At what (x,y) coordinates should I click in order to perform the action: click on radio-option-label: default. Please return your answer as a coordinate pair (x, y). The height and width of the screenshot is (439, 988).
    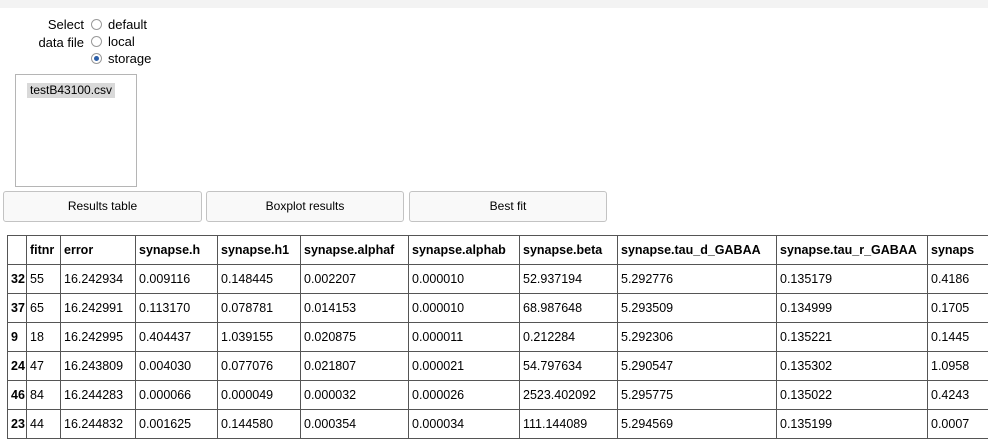
    Looking at the image, I should click on (127, 24).